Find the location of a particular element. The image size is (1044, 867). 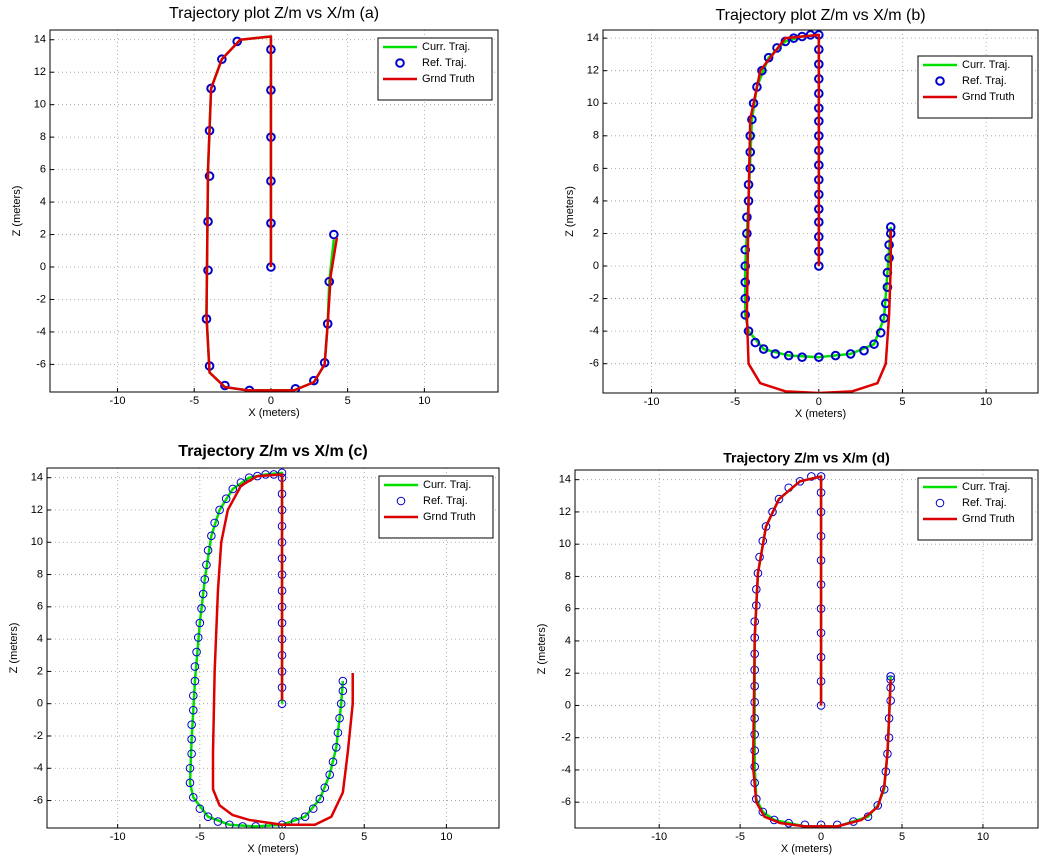

legend-box is located at coordinates (435, 69).